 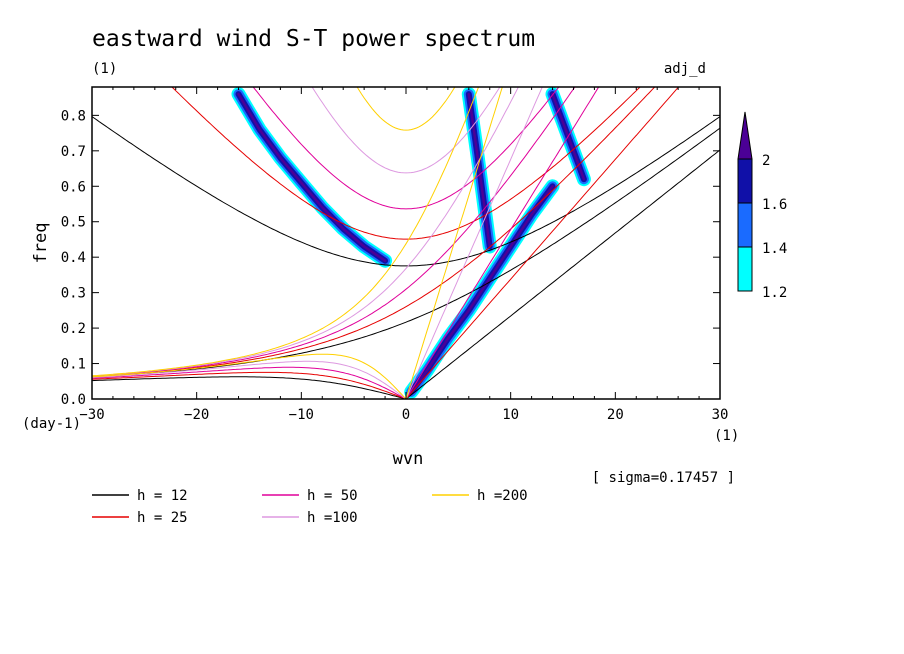 I want to click on x-tick-label: −20, so click(x=196, y=415).